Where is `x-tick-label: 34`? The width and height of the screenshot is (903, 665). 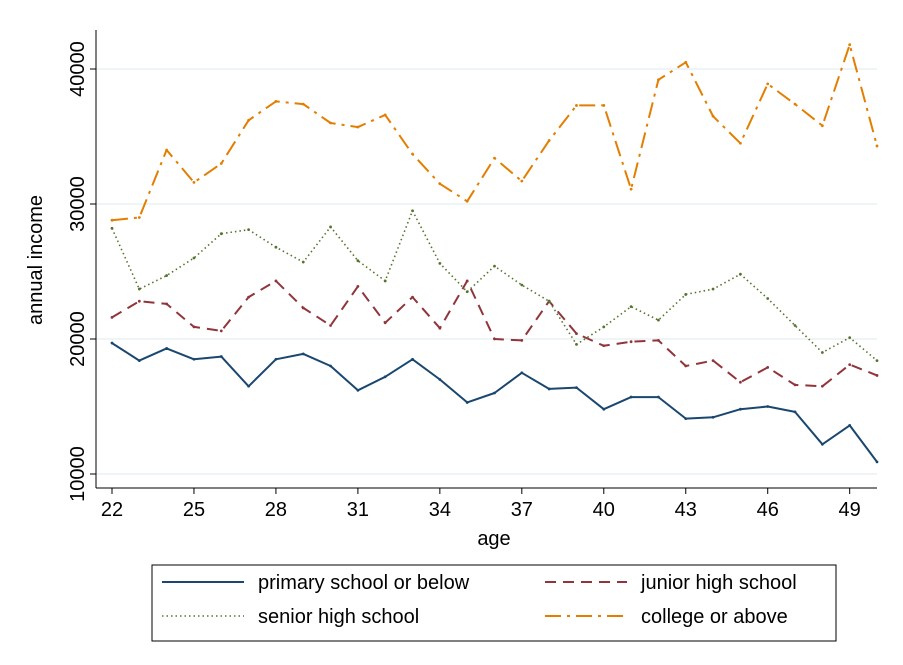
x-tick-label: 34 is located at coordinates (440, 510).